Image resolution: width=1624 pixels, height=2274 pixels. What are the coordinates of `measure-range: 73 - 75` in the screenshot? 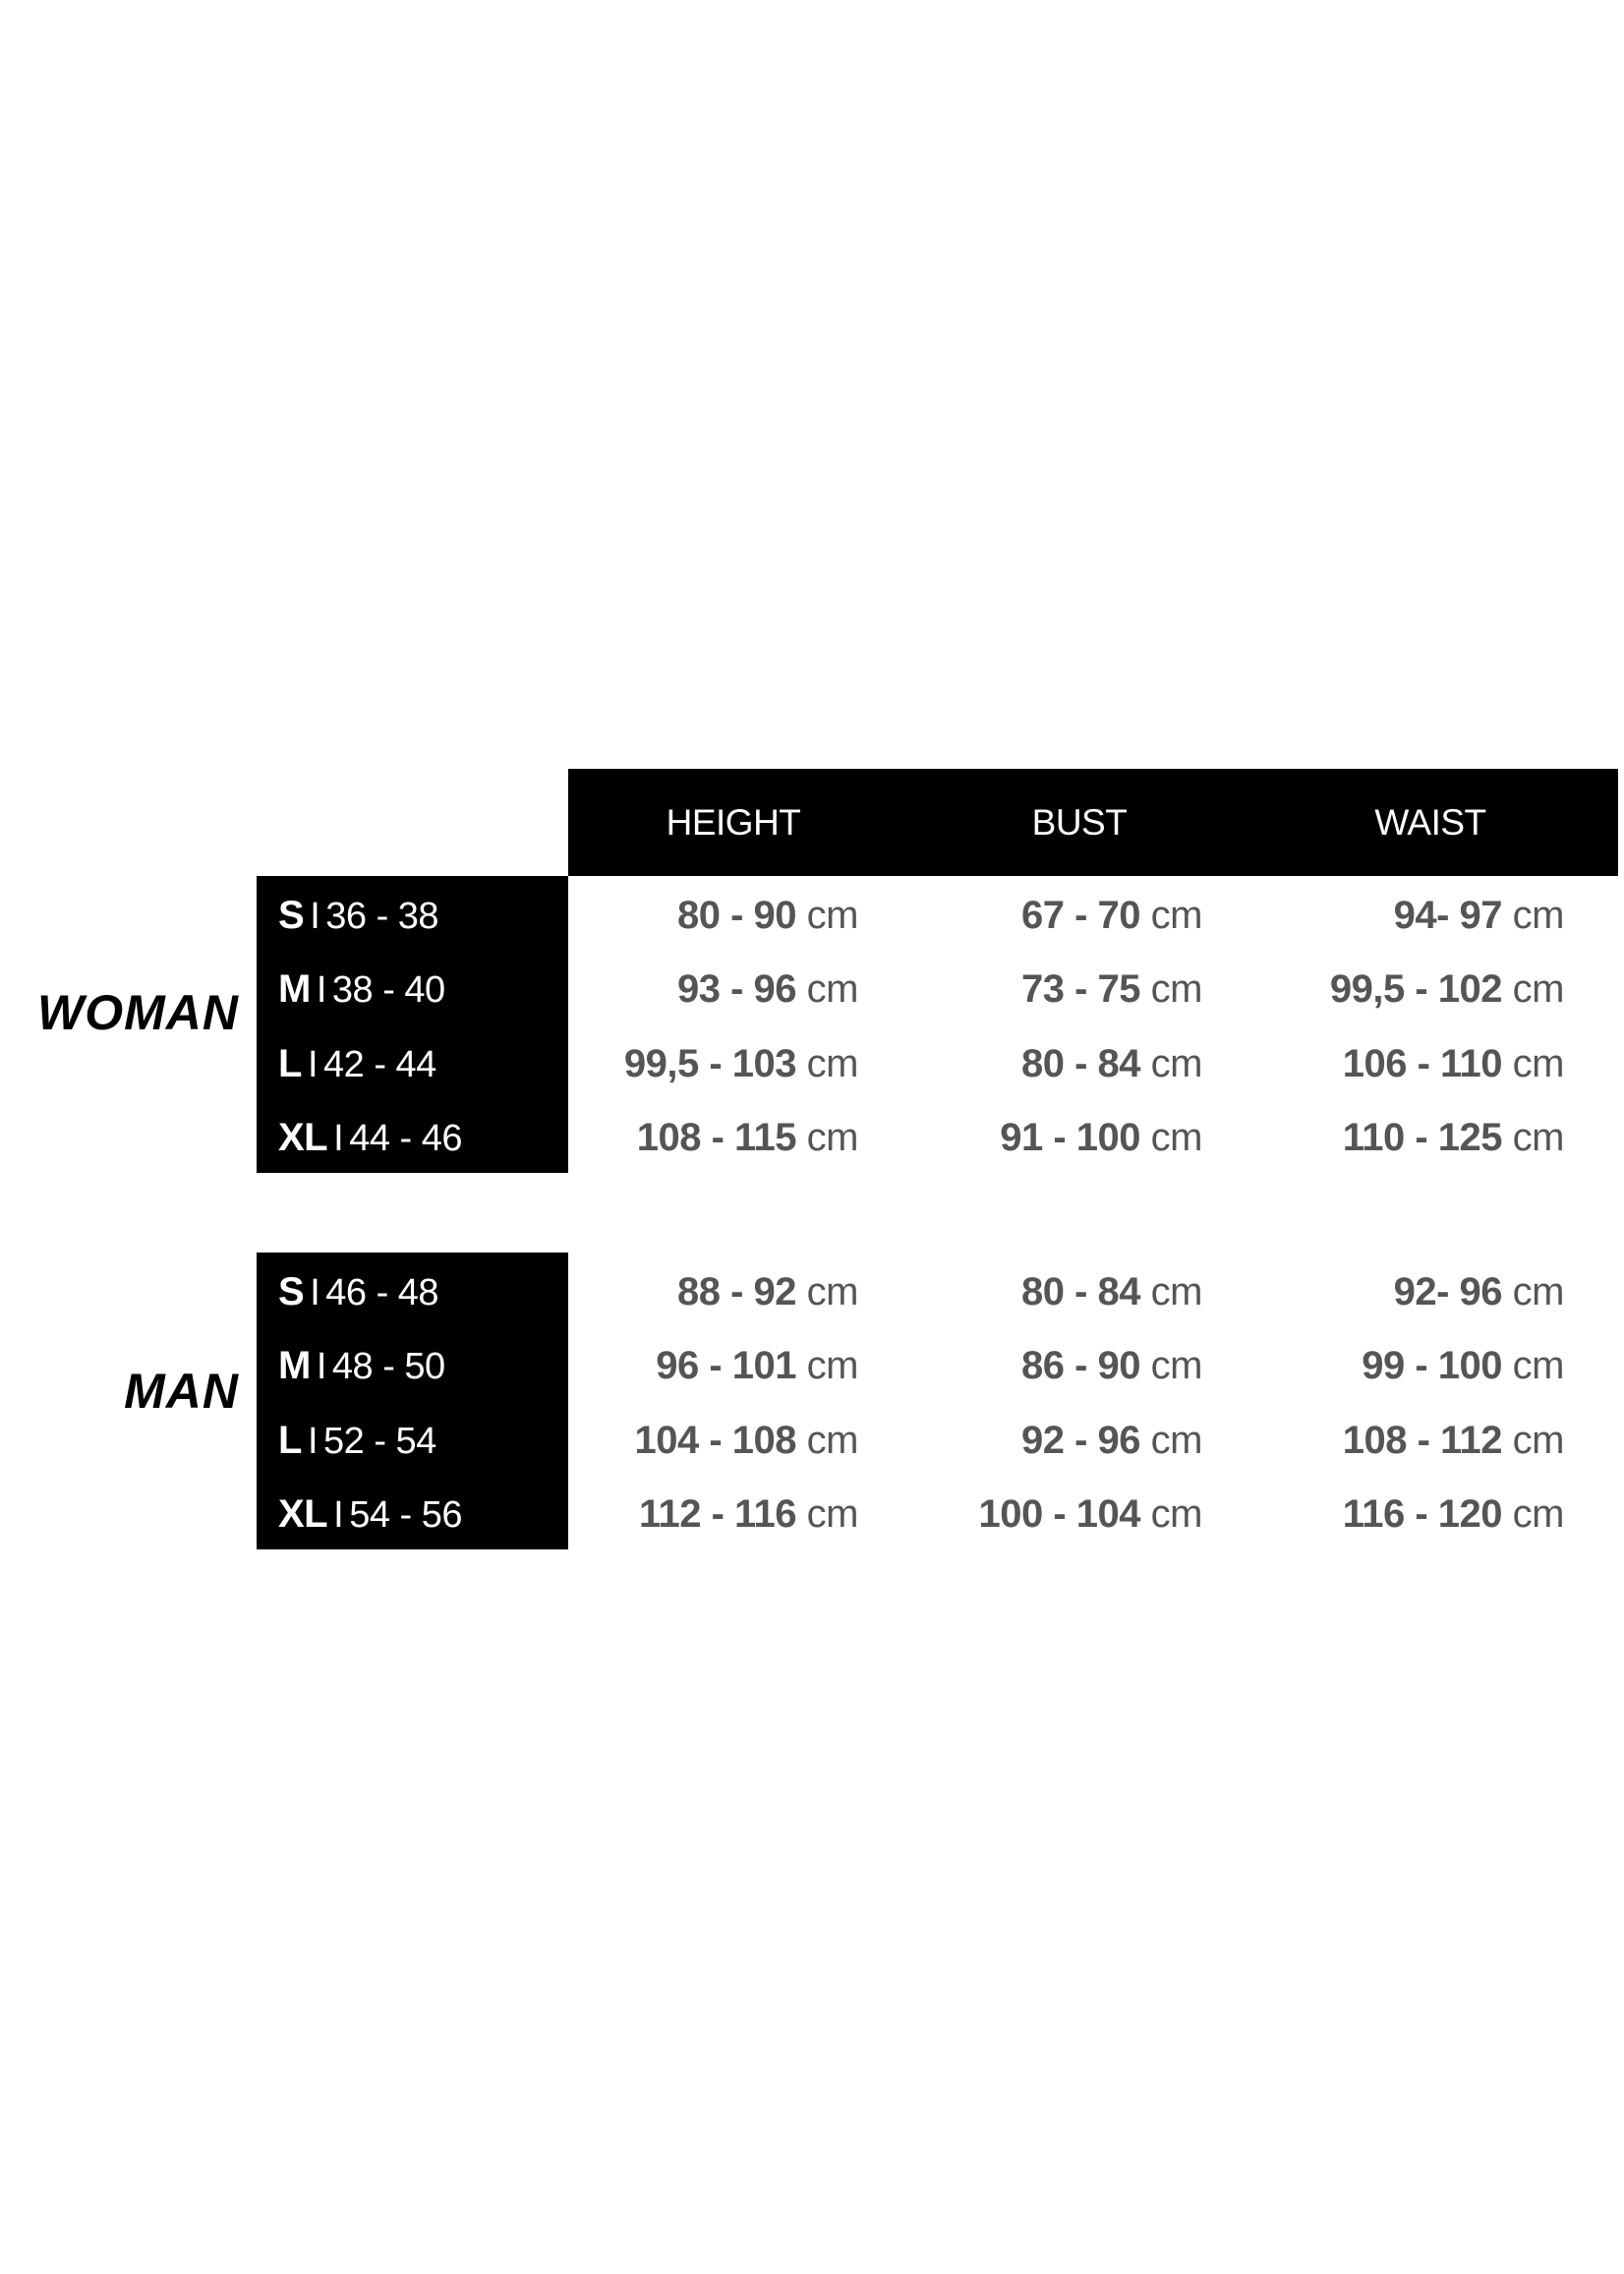 It's located at (1081, 989).